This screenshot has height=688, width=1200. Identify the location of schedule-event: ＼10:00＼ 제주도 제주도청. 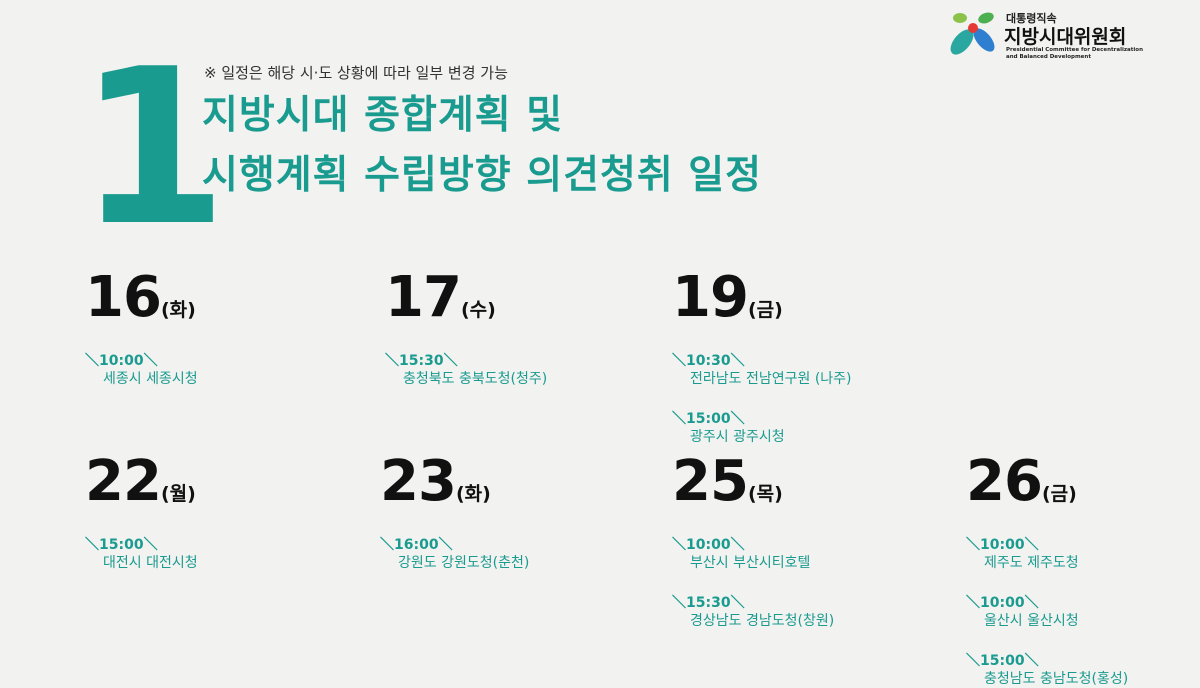
(1083, 554).